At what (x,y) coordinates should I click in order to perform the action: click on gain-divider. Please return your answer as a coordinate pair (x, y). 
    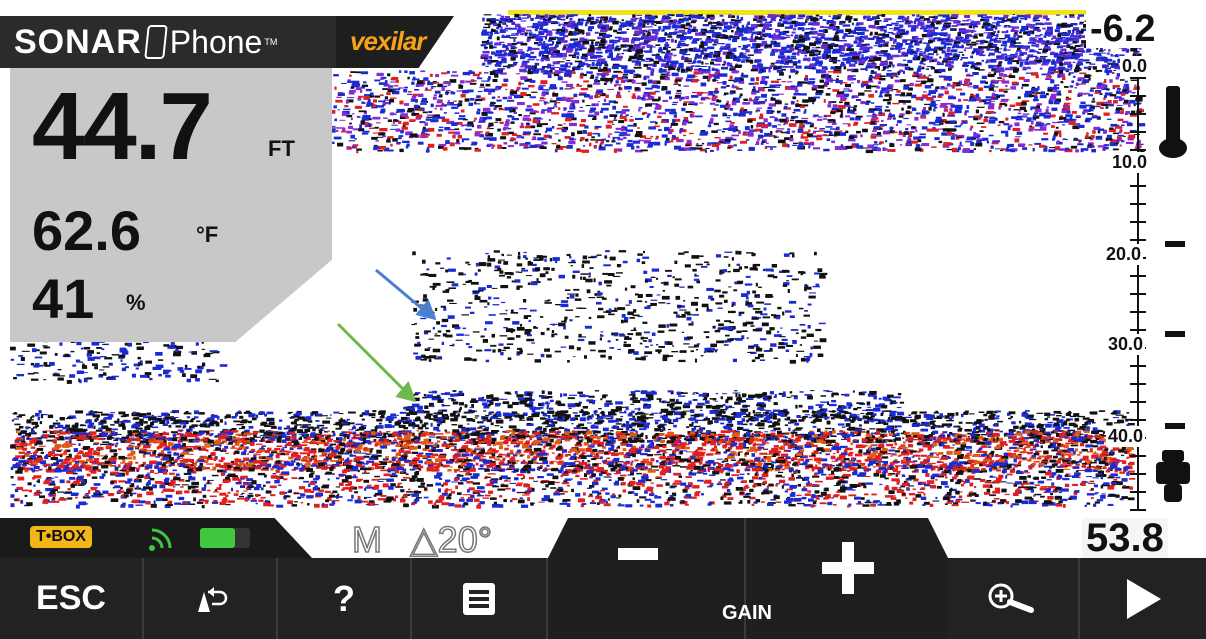
    Looking at the image, I should click on (745, 578).